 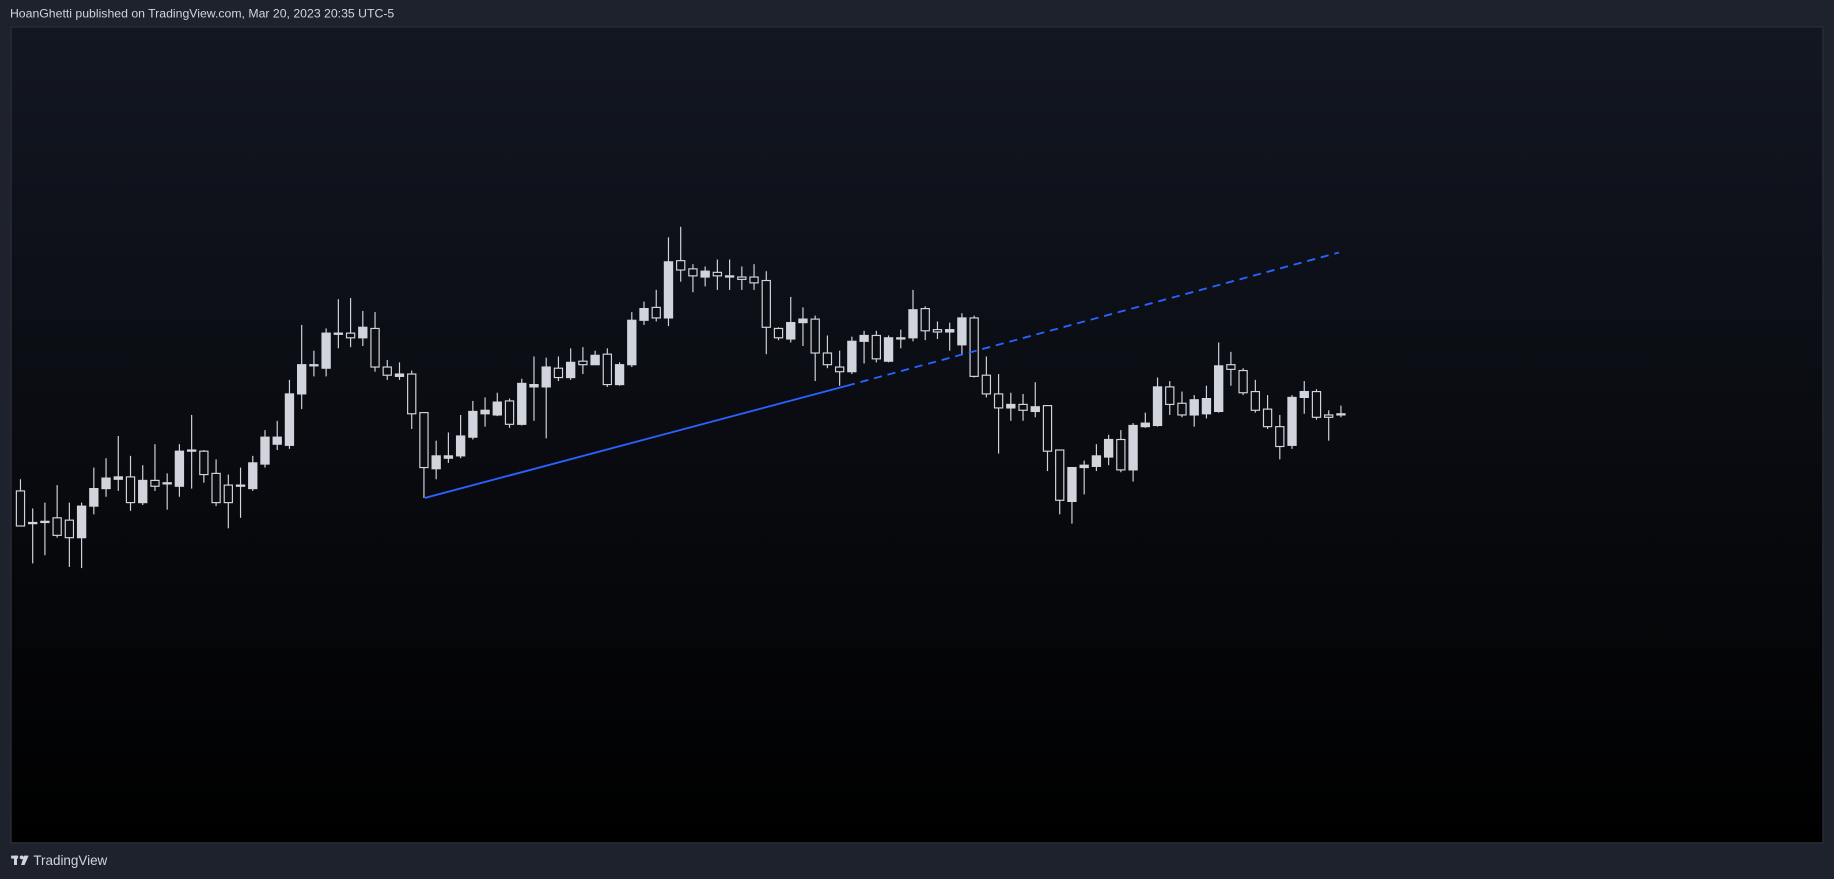 What do you see at coordinates (20, 860) in the screenshot?
I see `brand-logo` at bounding box center [20, 860].